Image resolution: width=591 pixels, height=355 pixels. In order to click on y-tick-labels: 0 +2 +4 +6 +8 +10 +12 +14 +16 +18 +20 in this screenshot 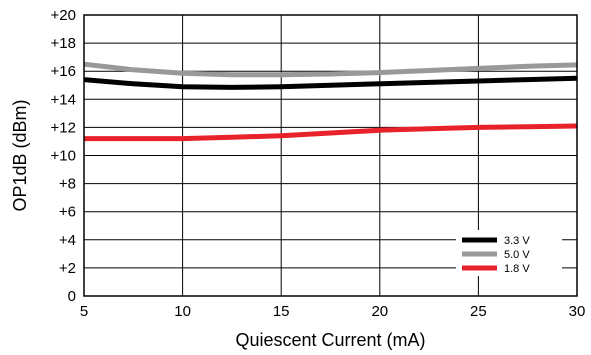, I will do `click(63, 156)`.